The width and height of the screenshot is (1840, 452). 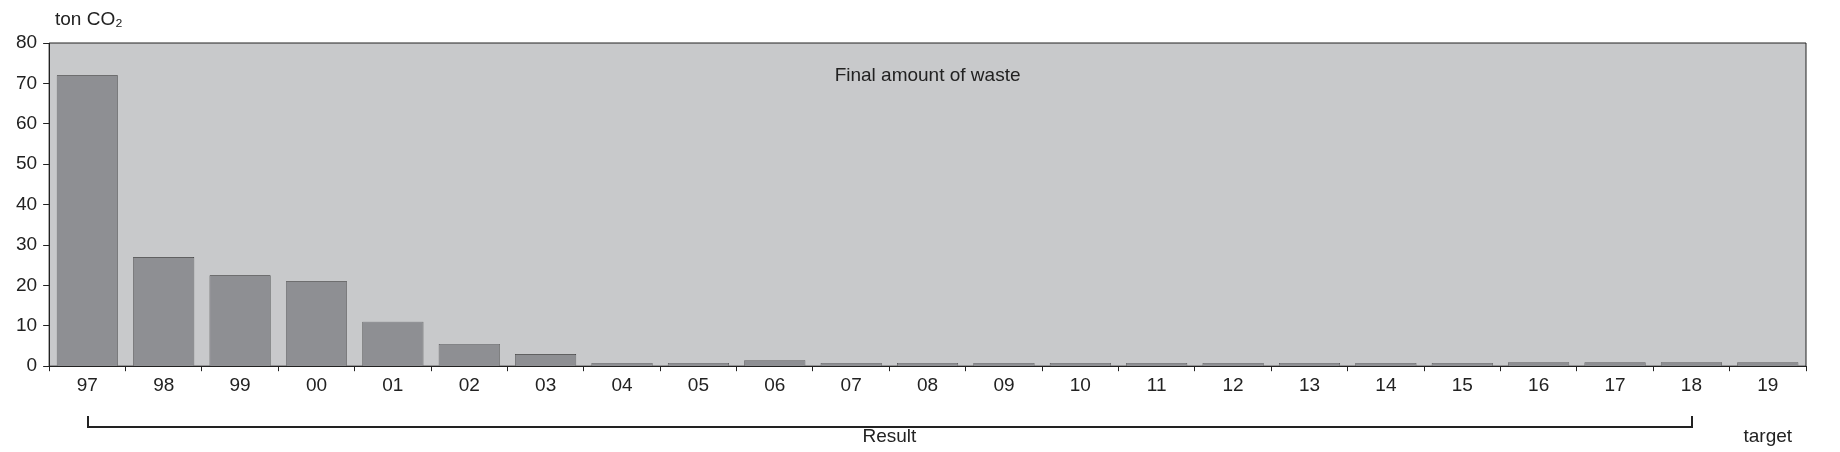 What do you see at coordinates (1615, 384) in the screenshot?
I see `x-tick-label: 17` at bounding box center [1615, 384].